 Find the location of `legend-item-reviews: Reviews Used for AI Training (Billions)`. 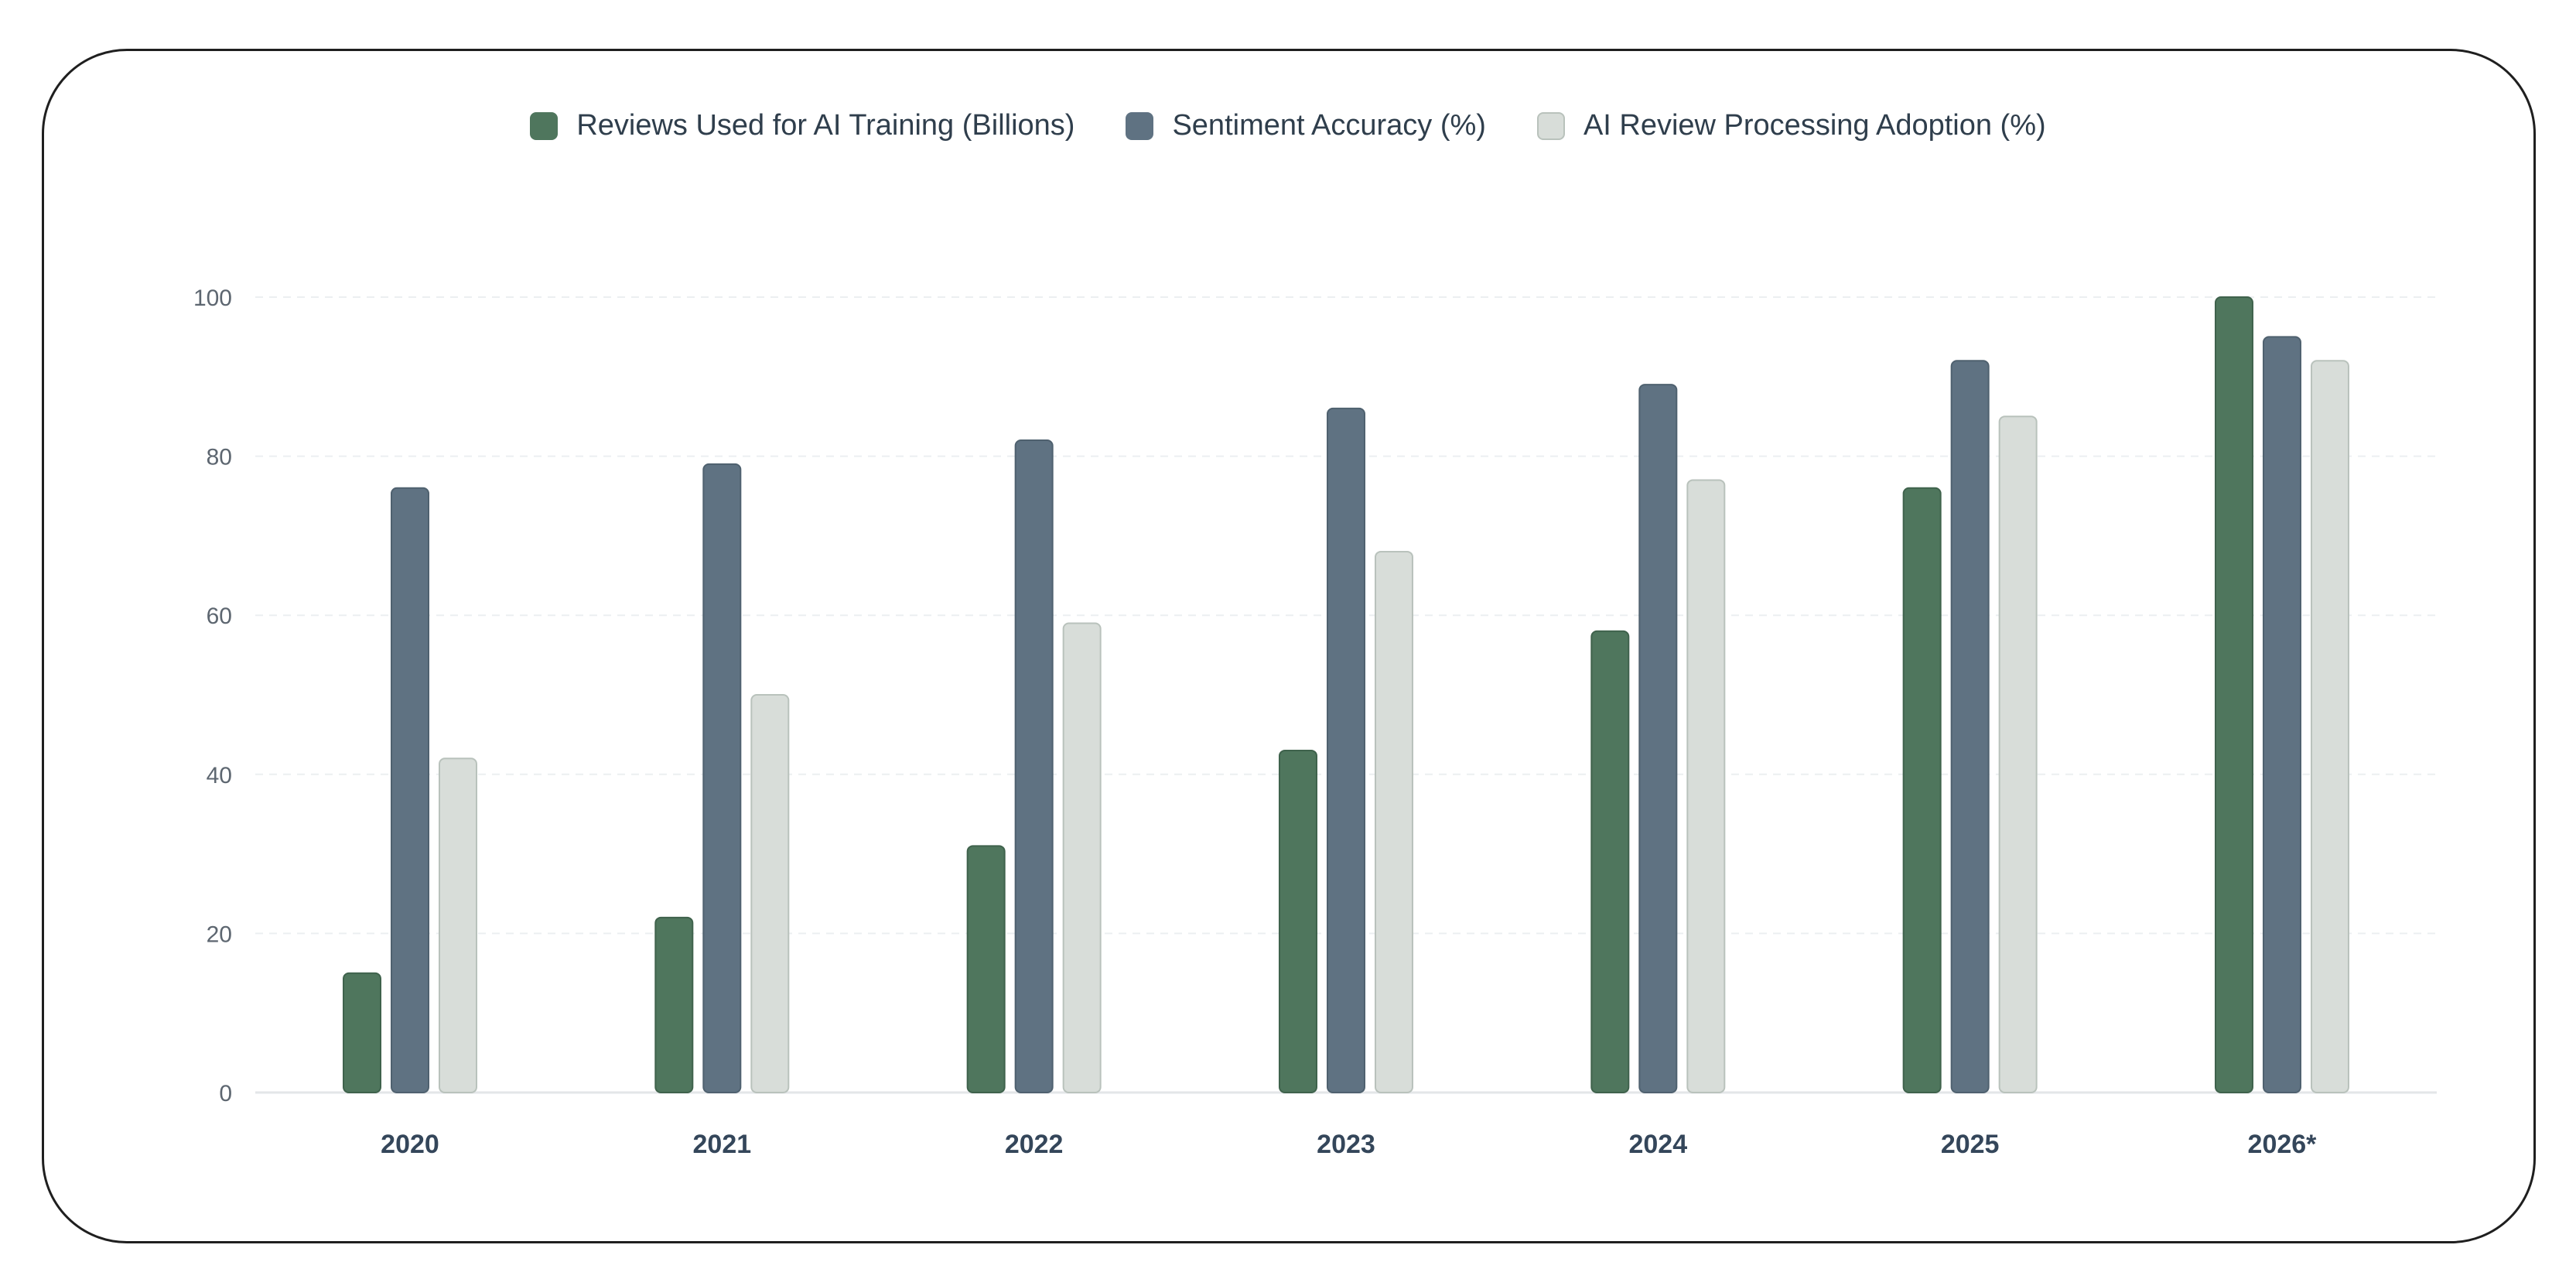

legend-item-reviews: Reviews Used for AI Training (Billions) is located at coordinates (802, 125).